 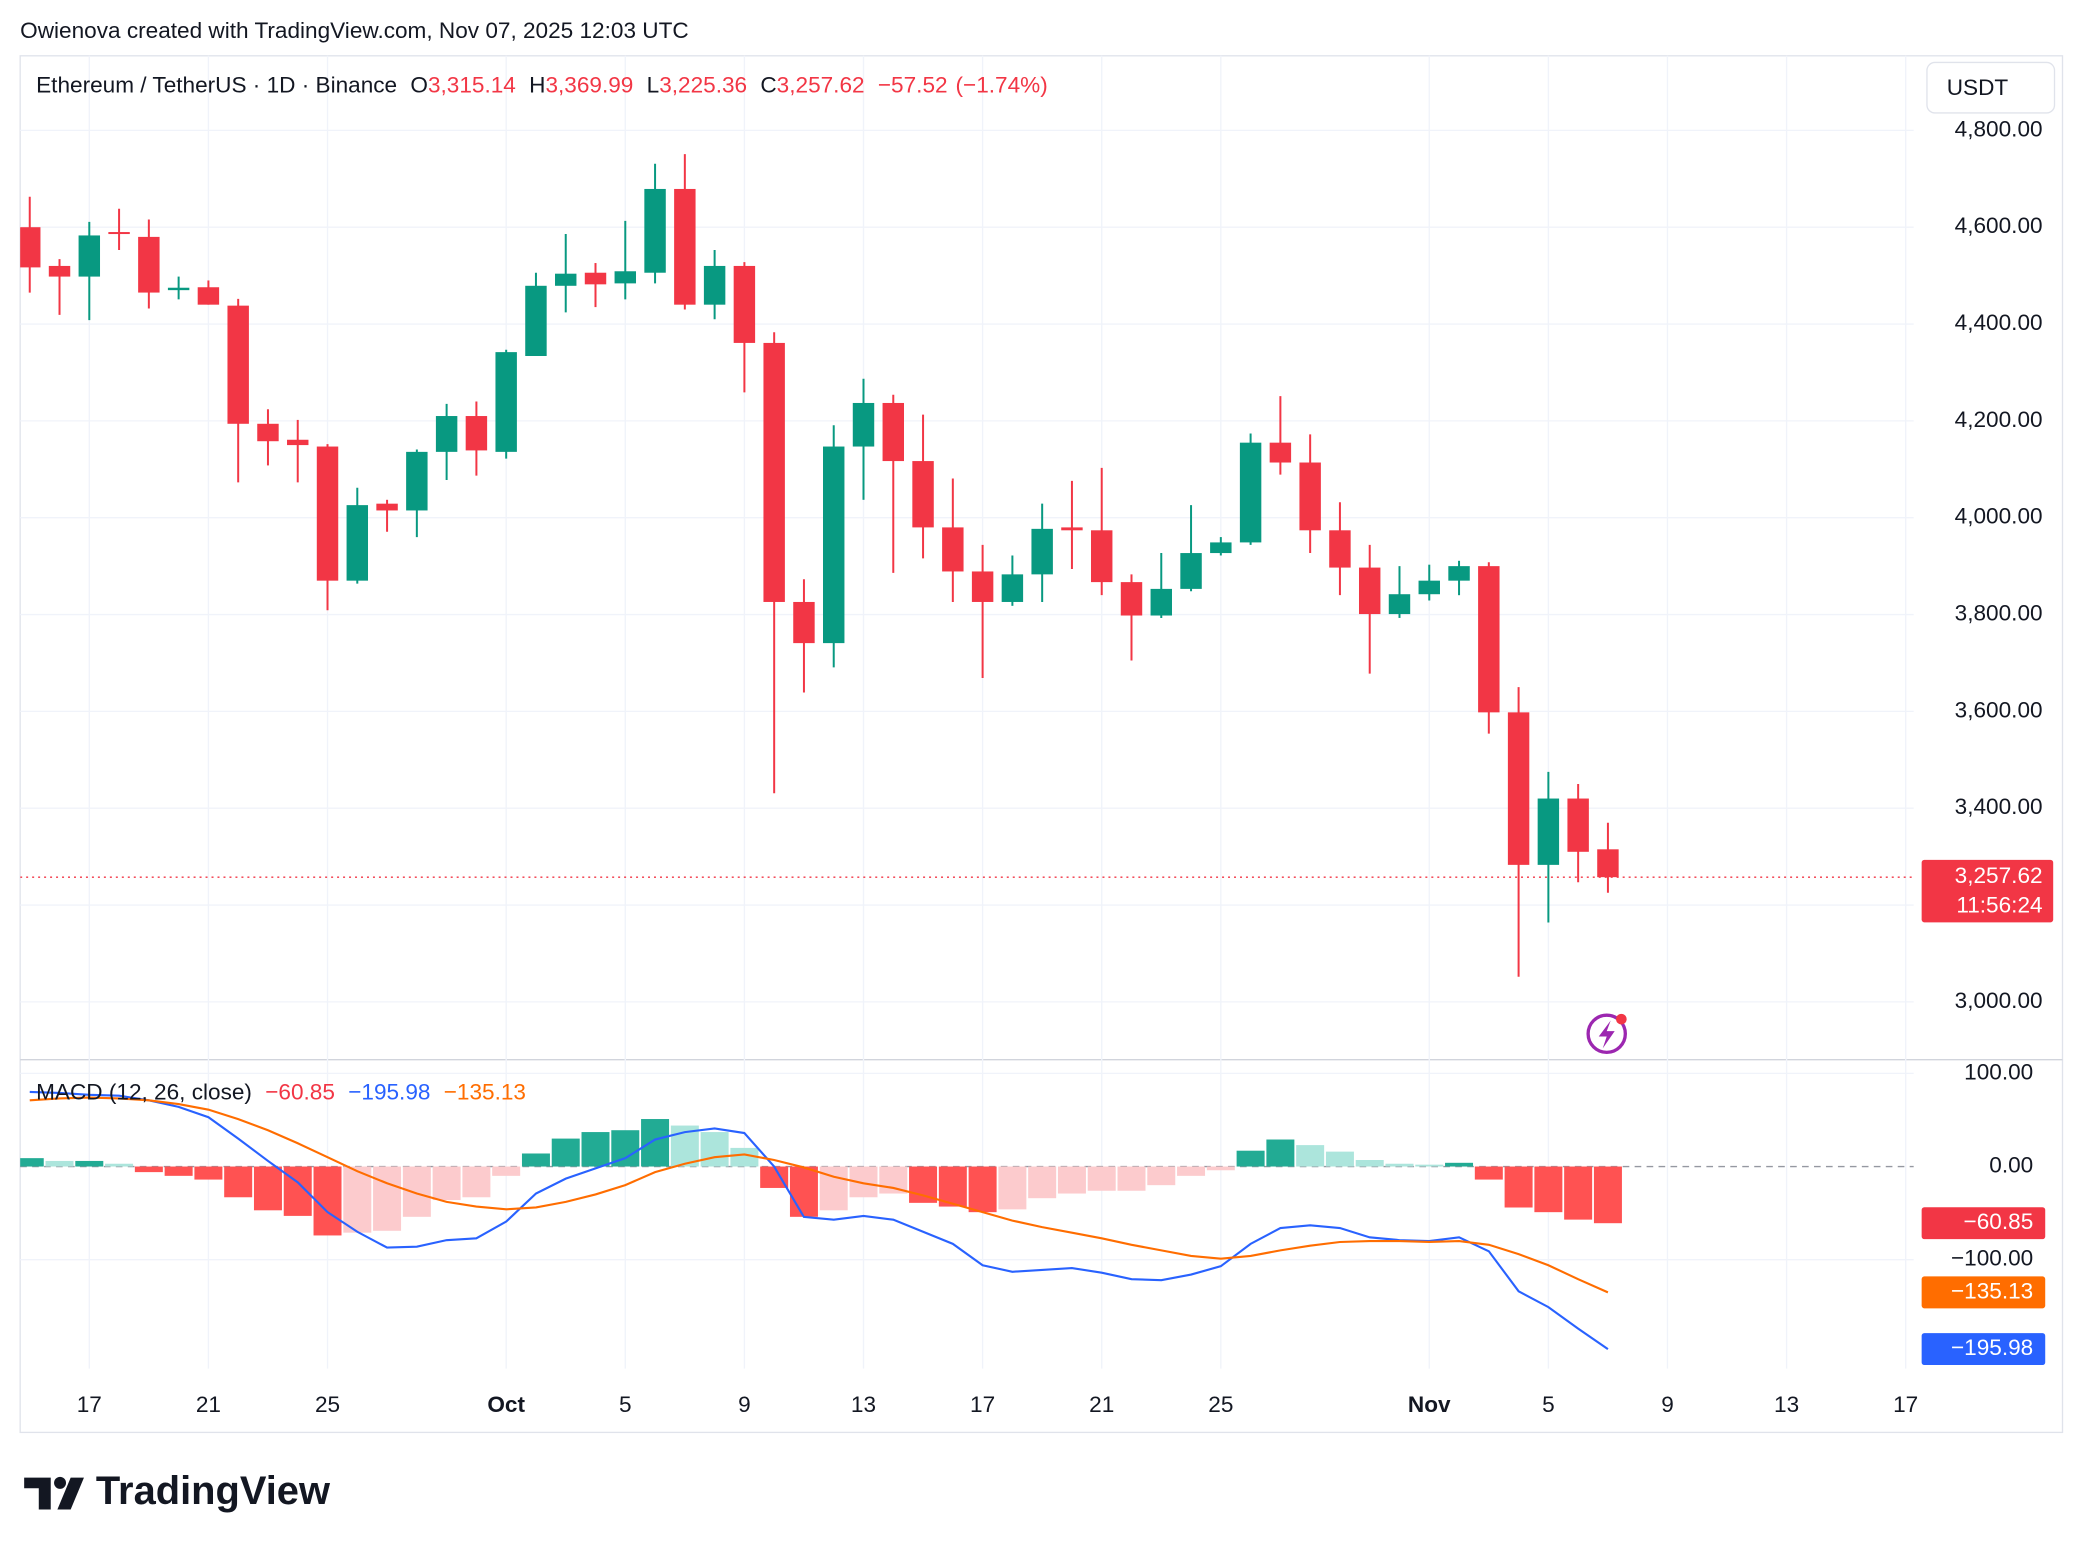 What do you see at coordinates (1999, 322) in the screenshot?
I see `y-tick-label: 4,400.00` at bounding box center [1999, 322].